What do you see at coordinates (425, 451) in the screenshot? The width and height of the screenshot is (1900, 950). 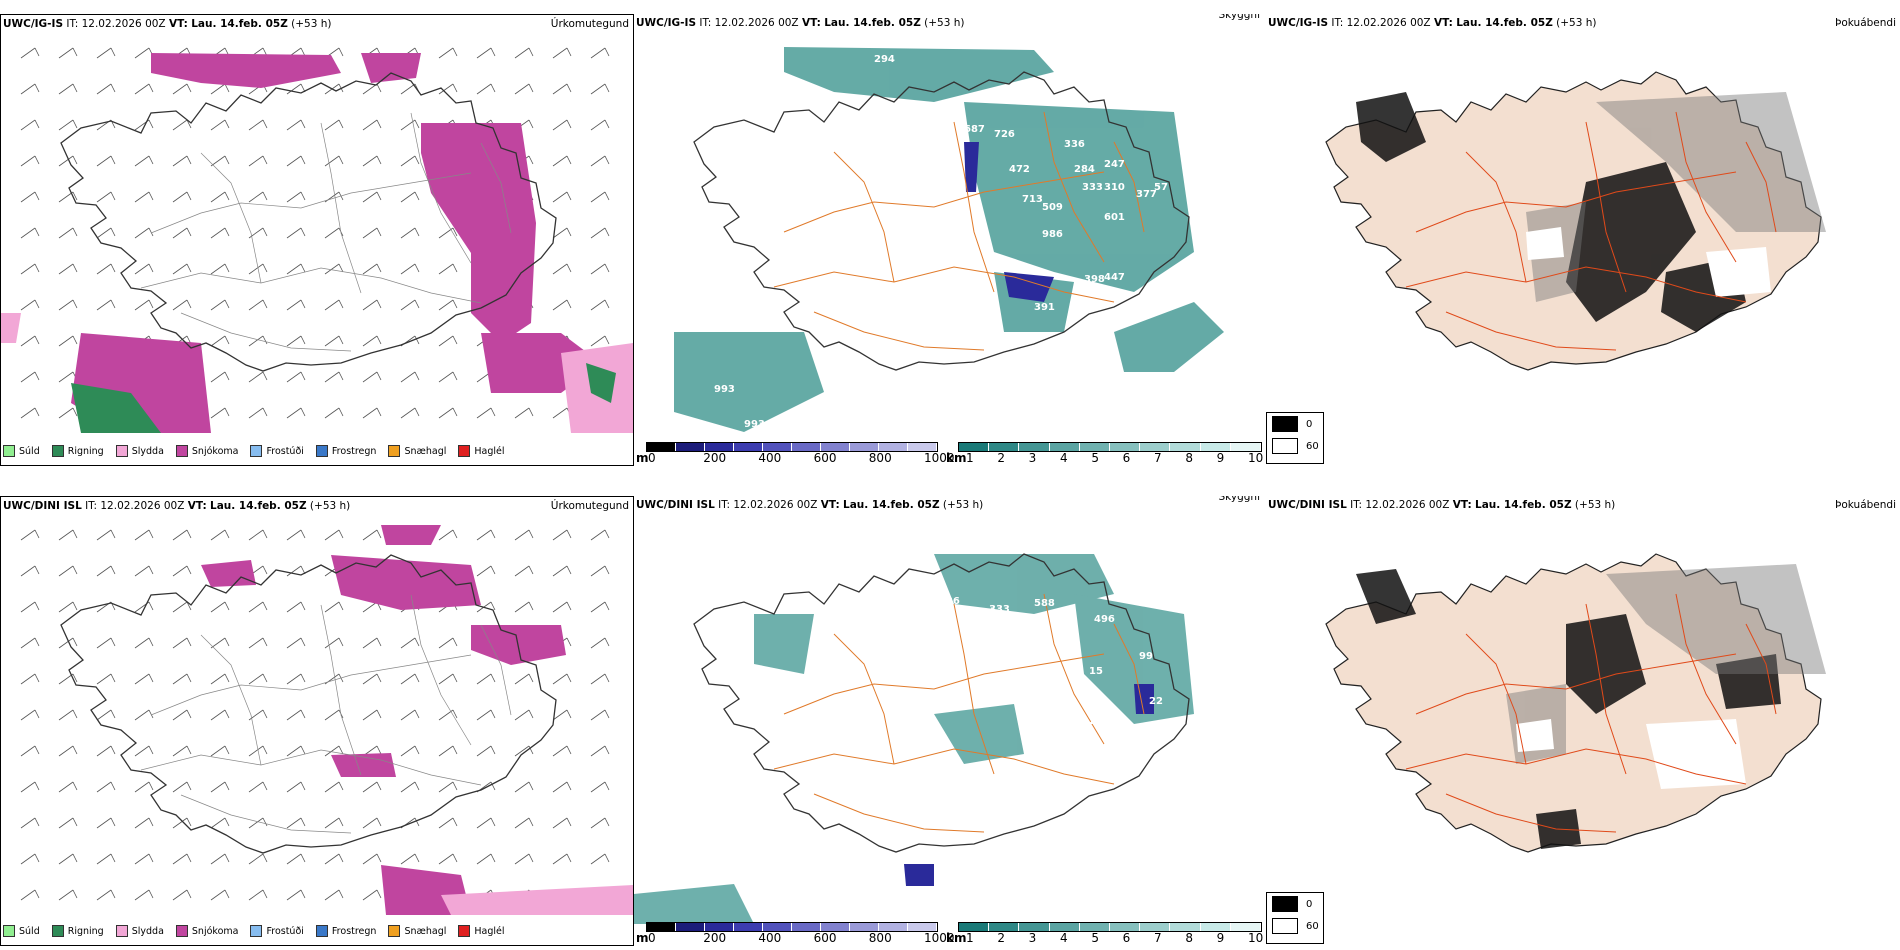 I see `legend-label: Snæhagl` at bounding box center [425, 451].